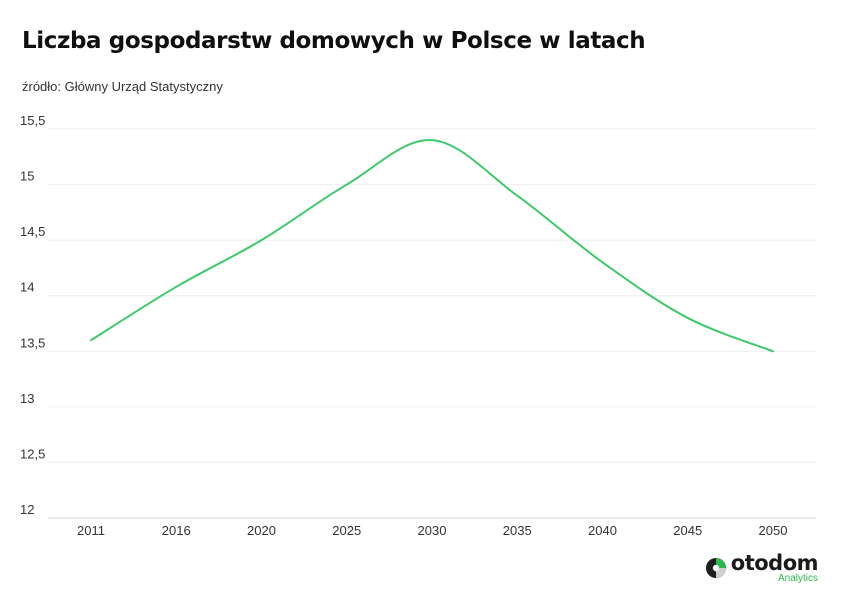  What do you see at coordinates (122, 86) in the screenshot?
I see `chart-source: źródło: Główny Urząd Statystyczny` at bounding box center [122, 86].